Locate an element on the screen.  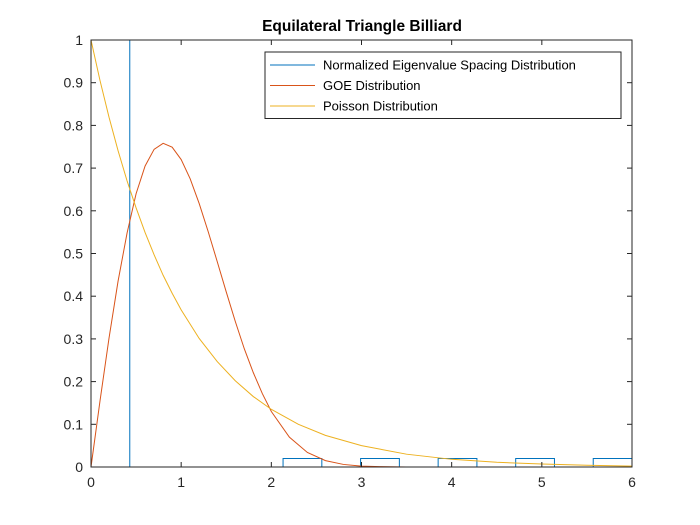
legend-label-poisson: Poisson Distribution is located at coordinates (380, 106).